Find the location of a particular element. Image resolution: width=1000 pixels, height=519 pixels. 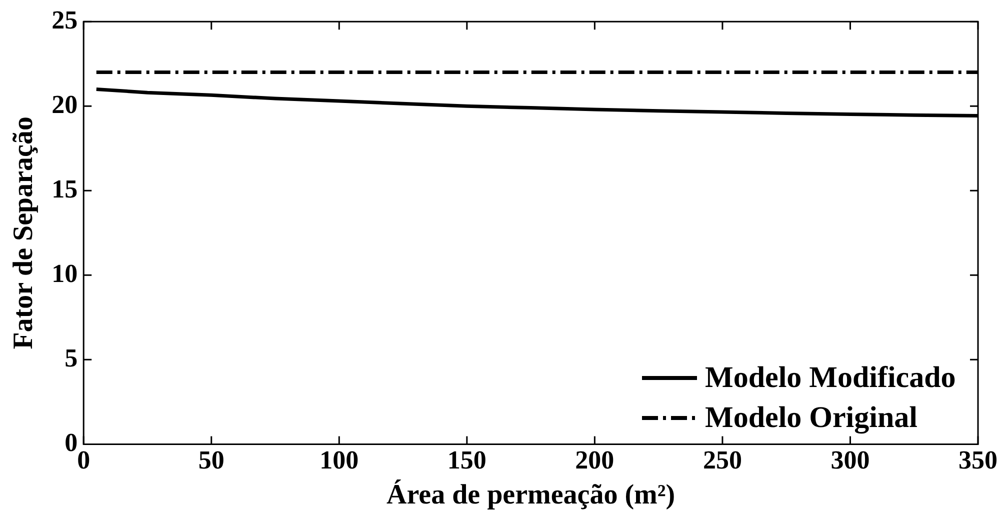

y-axis-title: Fator de Separação is located at coordinates (24, 233).